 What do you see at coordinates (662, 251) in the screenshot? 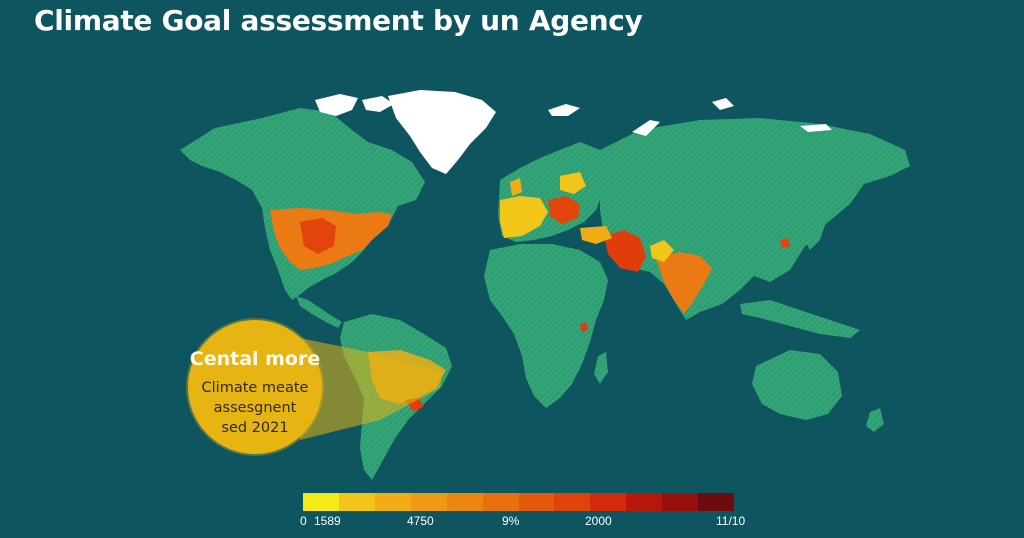
I see `pakistan-region` at bounding box center [662, 251].